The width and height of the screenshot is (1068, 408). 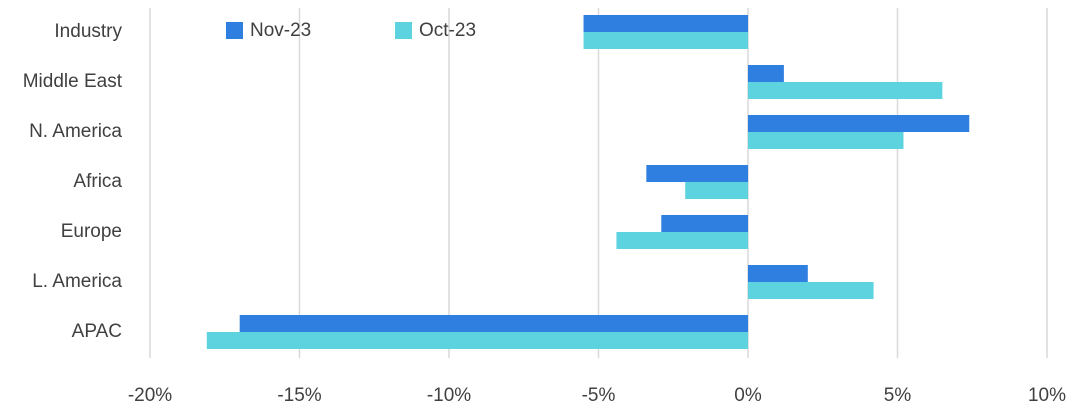 I want to click on legend-label: Nov-23, so click(x=280, y=30).